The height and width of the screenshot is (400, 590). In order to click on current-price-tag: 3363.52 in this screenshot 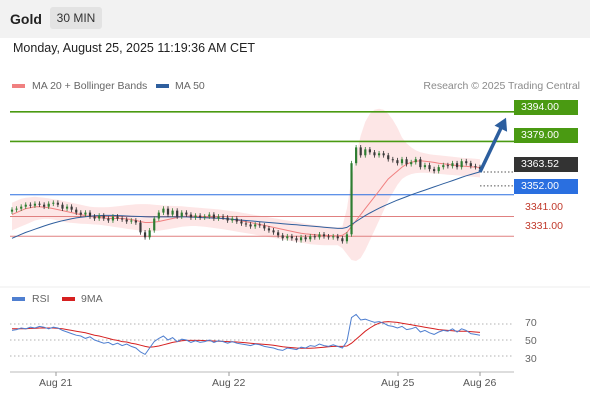, I will do `click(546, 164)`.